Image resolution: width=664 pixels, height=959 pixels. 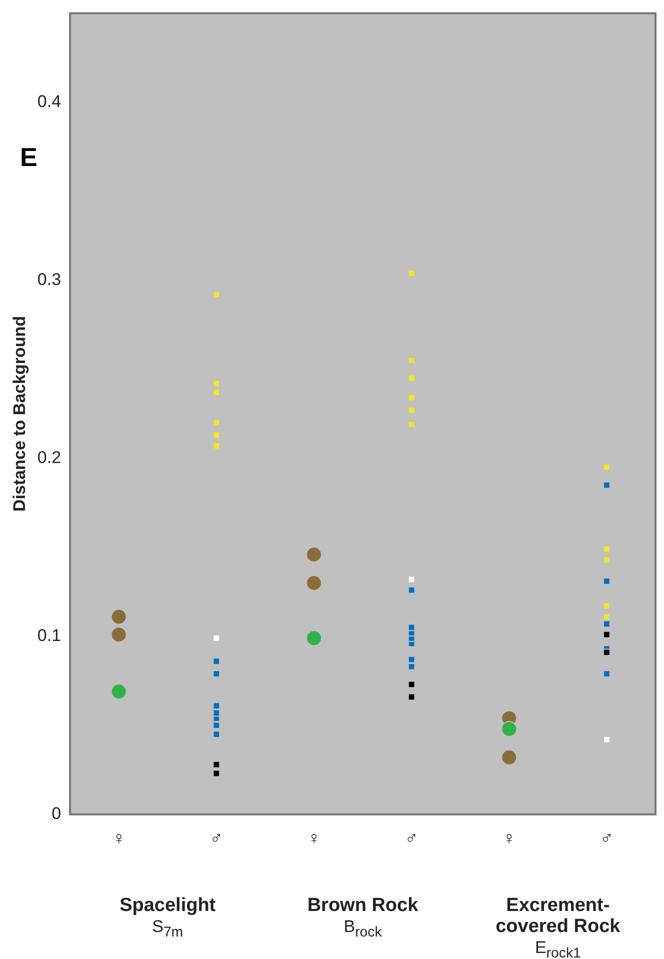 I want to click on text: Brown Rock B$_{rock}$, so click(x=363, y=917).